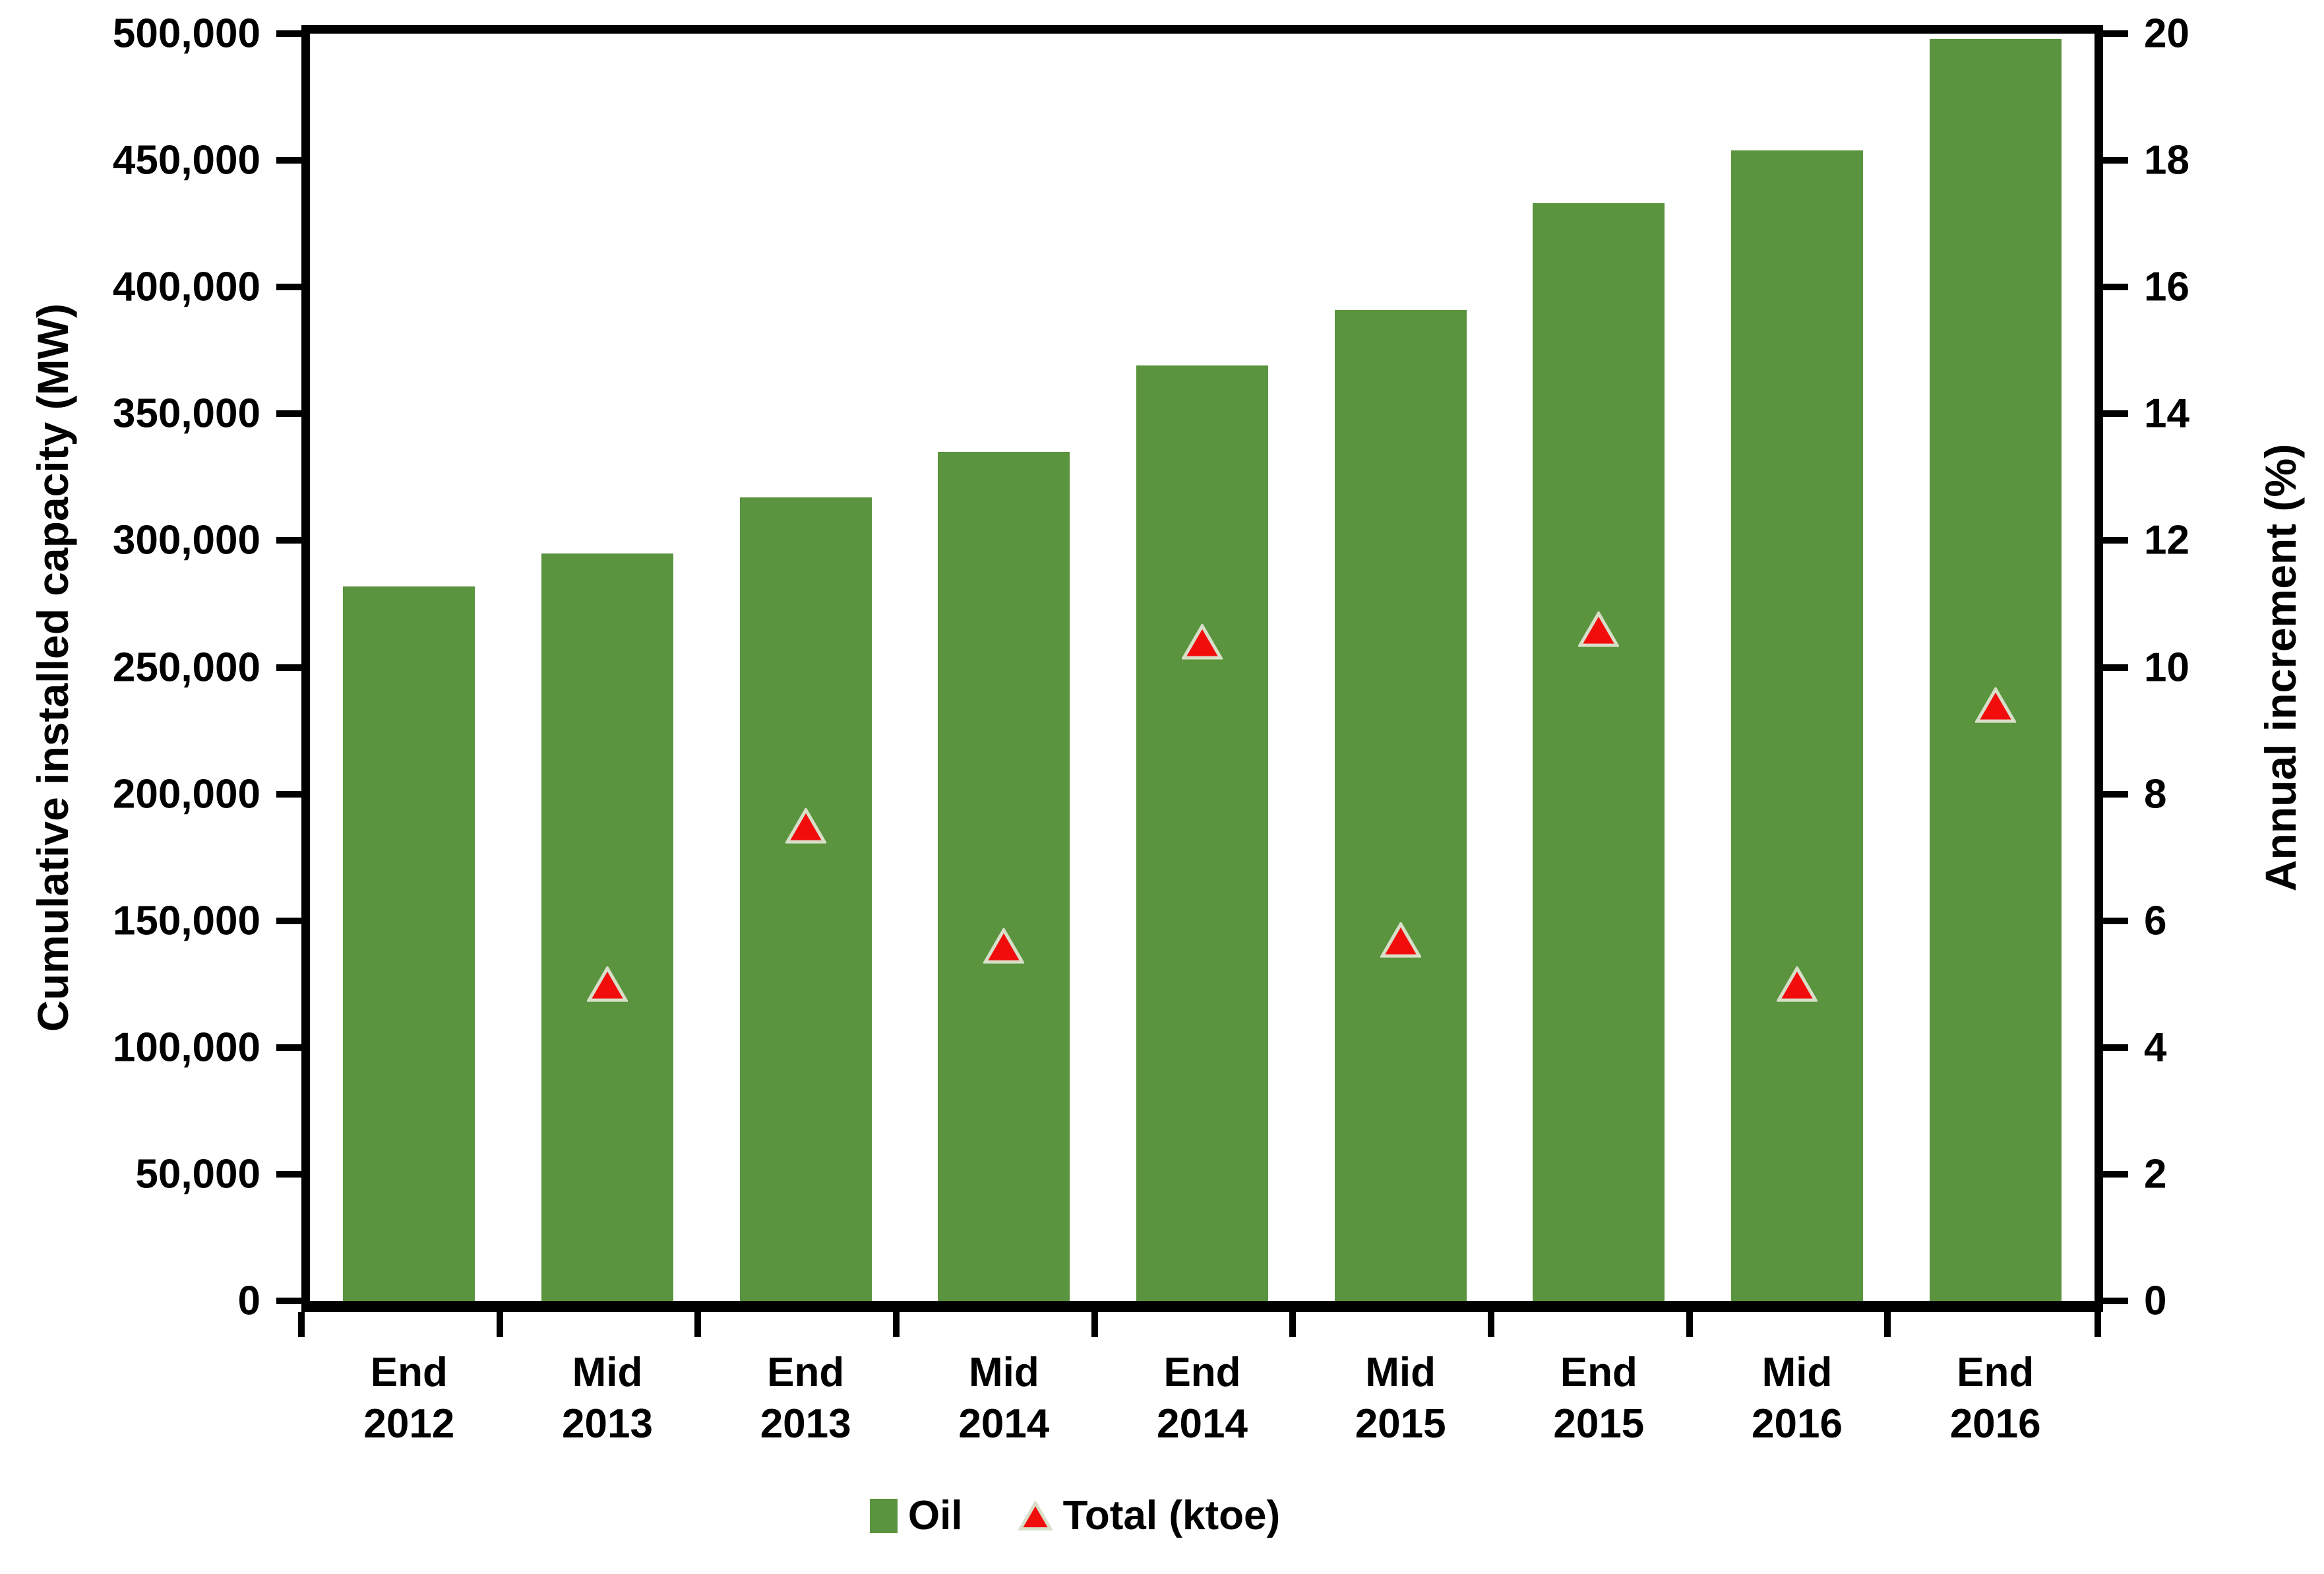 The height and width of the screenshot is (1574, 2324). Describe the element at coordinates (2166, 540) in the screenshot. I see `y-axis-right-tick-label: 12` at that location.